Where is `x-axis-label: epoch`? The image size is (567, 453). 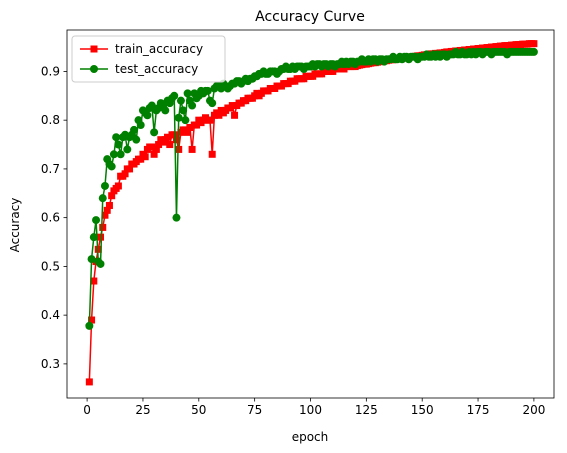
x-axis-label: epoch is located at coordinates (310, 437).